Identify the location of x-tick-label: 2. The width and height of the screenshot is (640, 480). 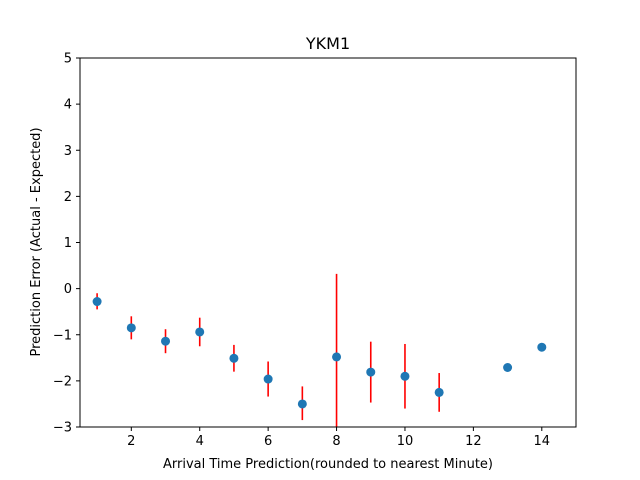
(131, 441).